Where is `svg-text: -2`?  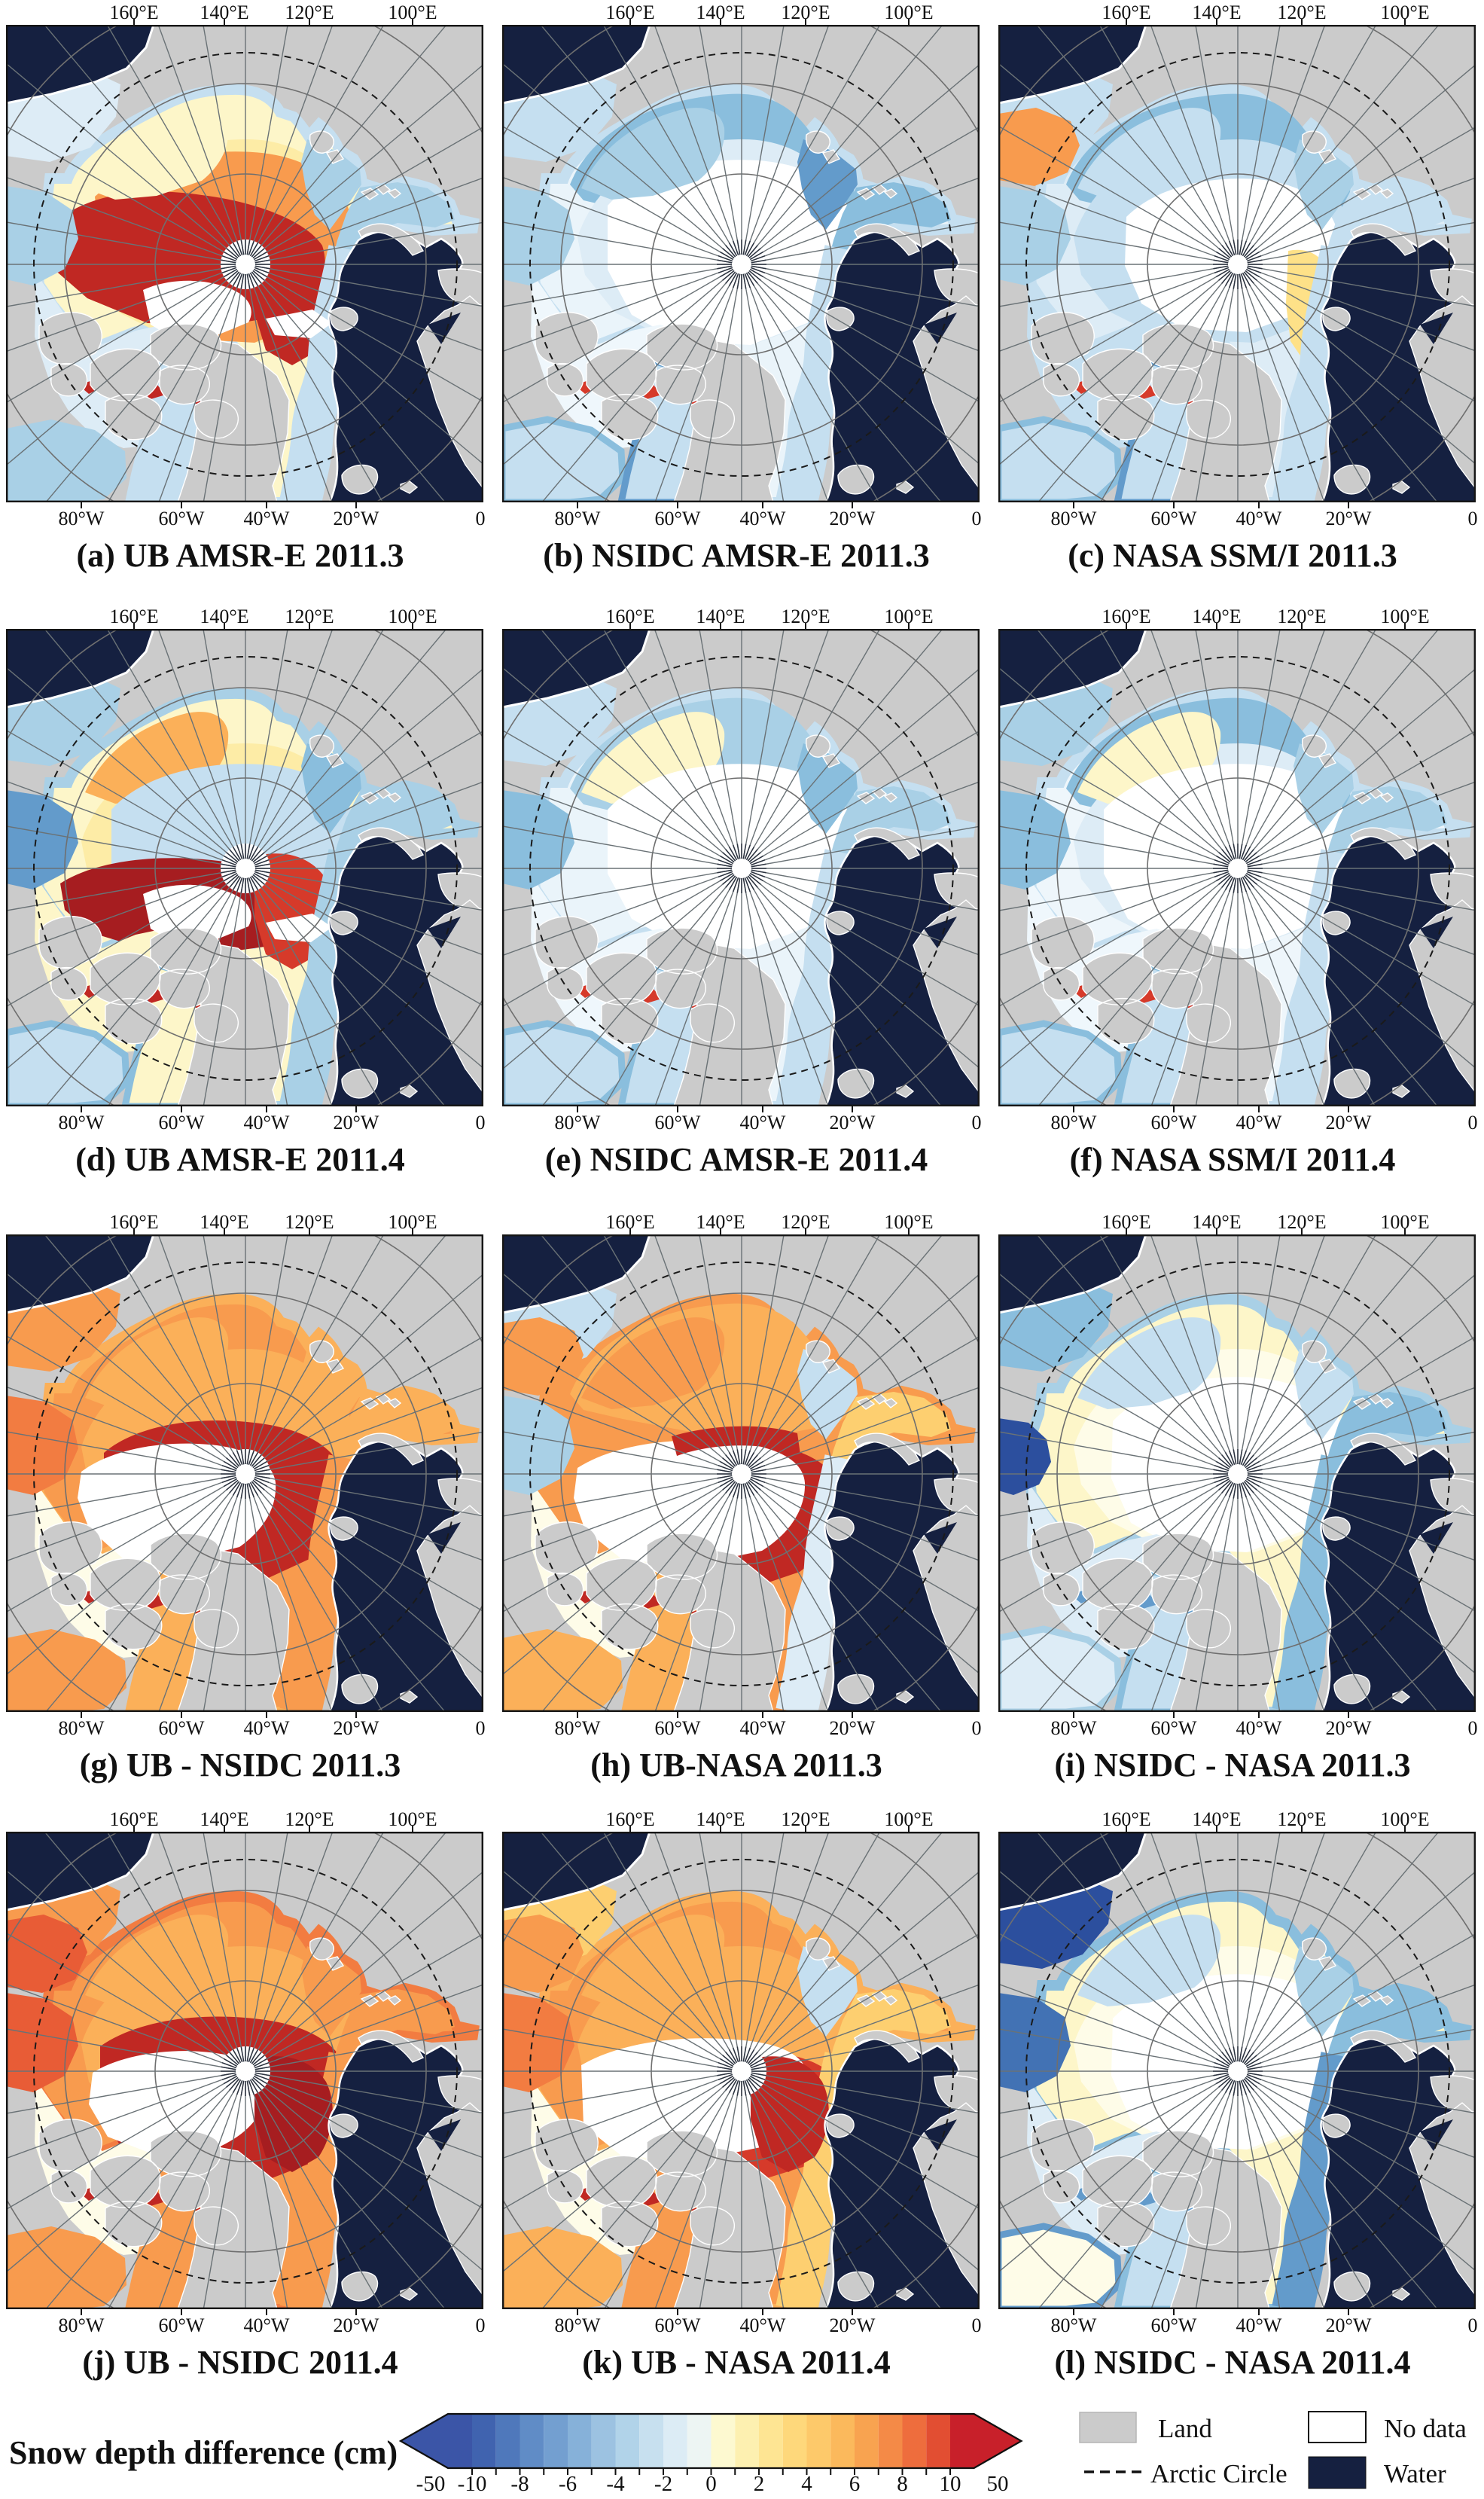 svg-text: -2 is located at coordinates (663, 2483).